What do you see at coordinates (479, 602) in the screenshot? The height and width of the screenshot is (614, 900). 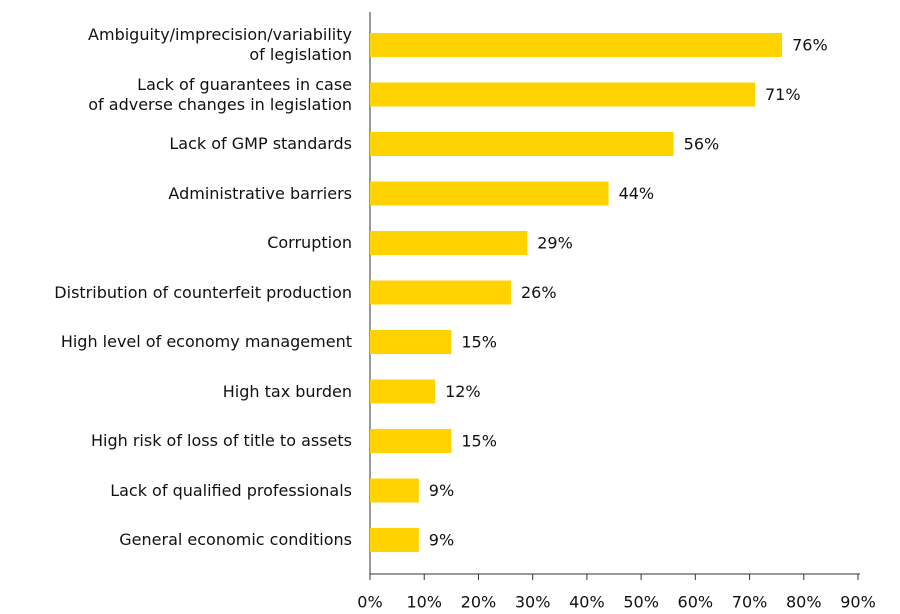 I see `x-tick-label: 20%` at bounding box center [479, 602].